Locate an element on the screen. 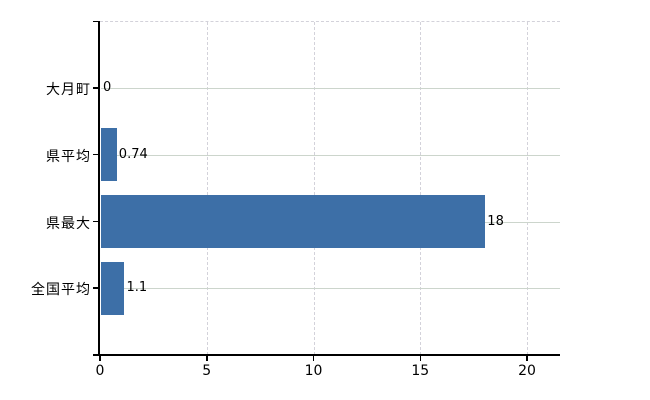 The image size is (650, 400). plot-top-border is located at coordinates (330, 21).